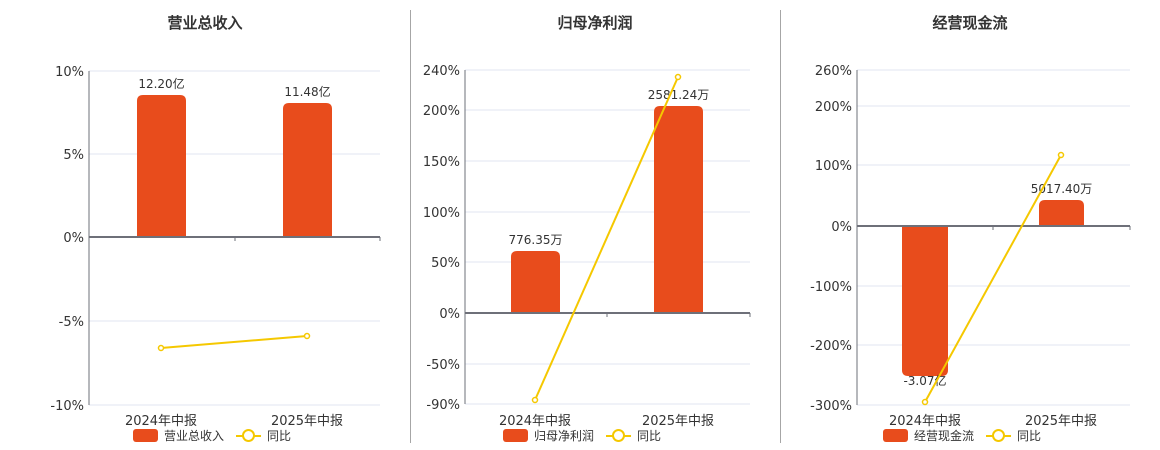 The image size is (1160, 450). Describe the element at coordinates (443, 365) in the screenshot. I see `y-tick-label: -50%` at that location.